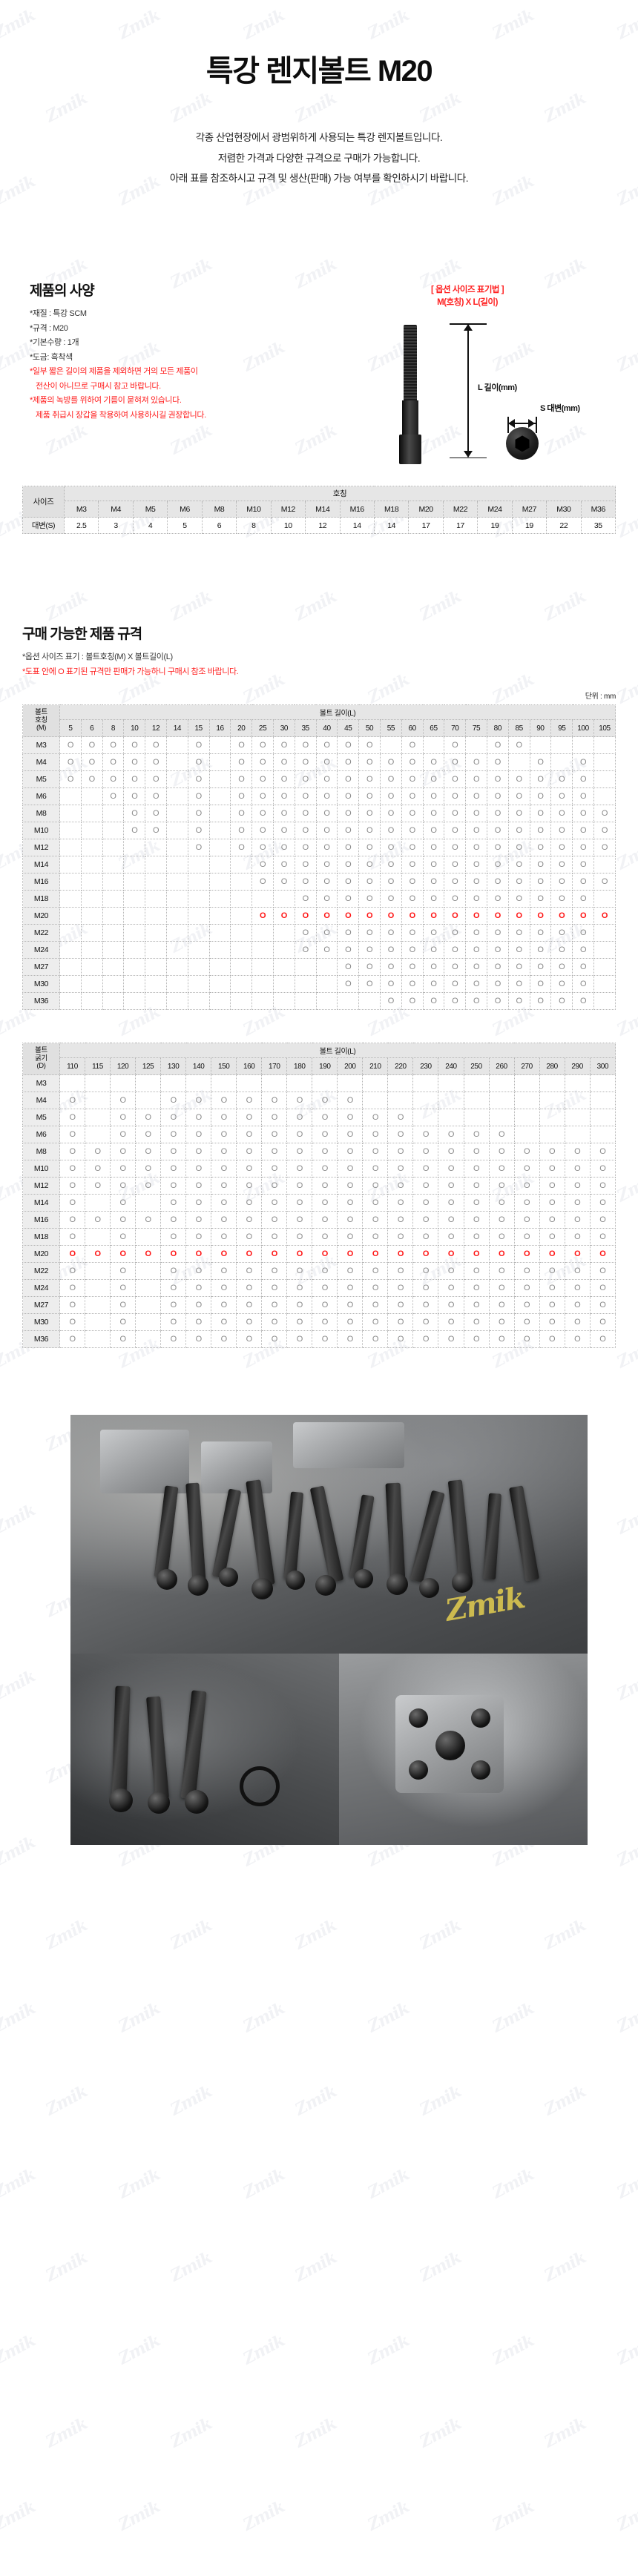 The image size is (638, 2576). Describe the element at coordinates (41, 796) in the screenshot. I see `bolt-size-row-header: M6` at that location.